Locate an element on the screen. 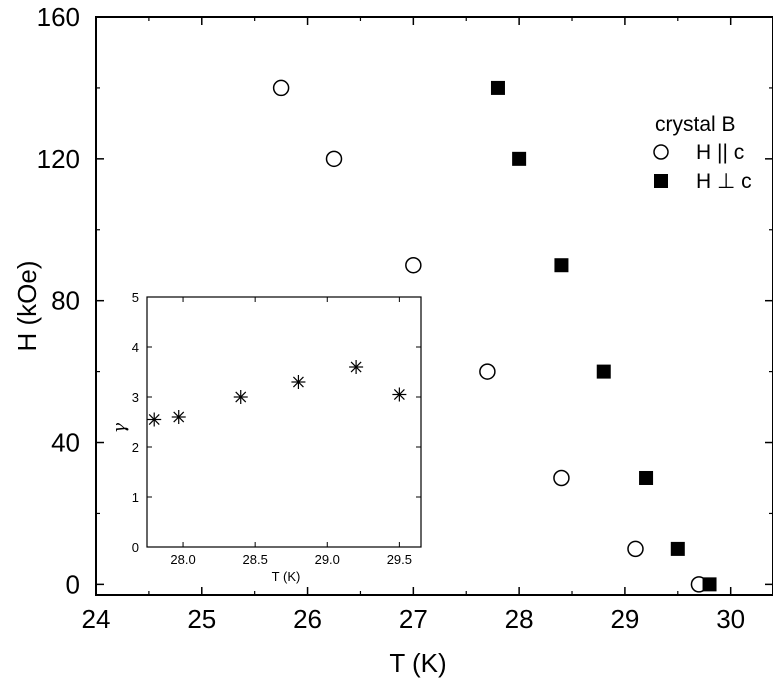 Image resolution: width=773 pixels, height=686 pixels. inset-x-axis-title: T (K) is located at coordinates (286, 576).